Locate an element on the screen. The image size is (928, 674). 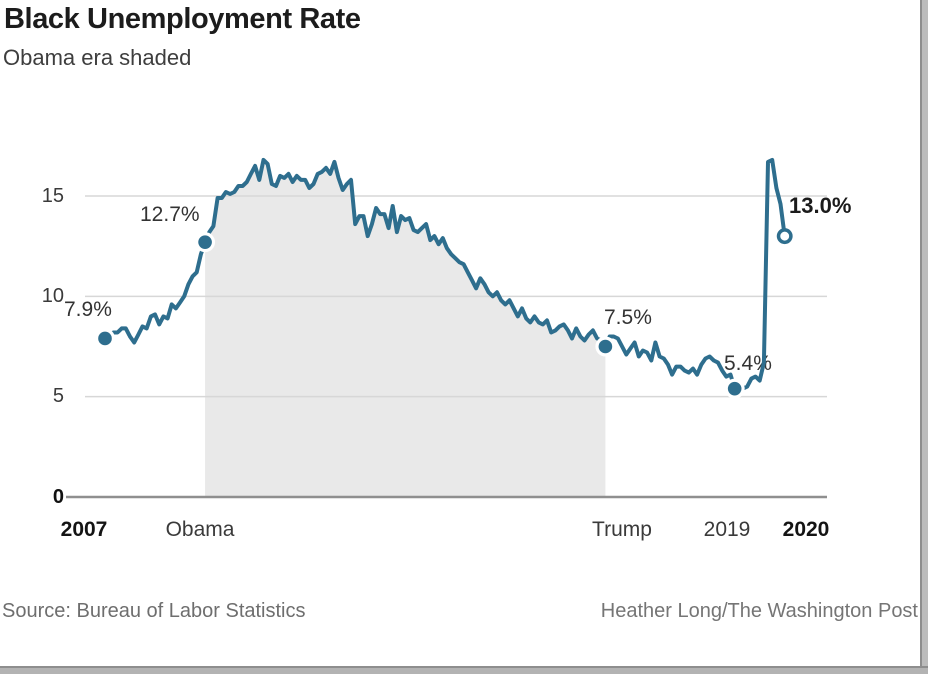
annotation-5-4-pct: 5.4% is located at coordinates (748, 363).